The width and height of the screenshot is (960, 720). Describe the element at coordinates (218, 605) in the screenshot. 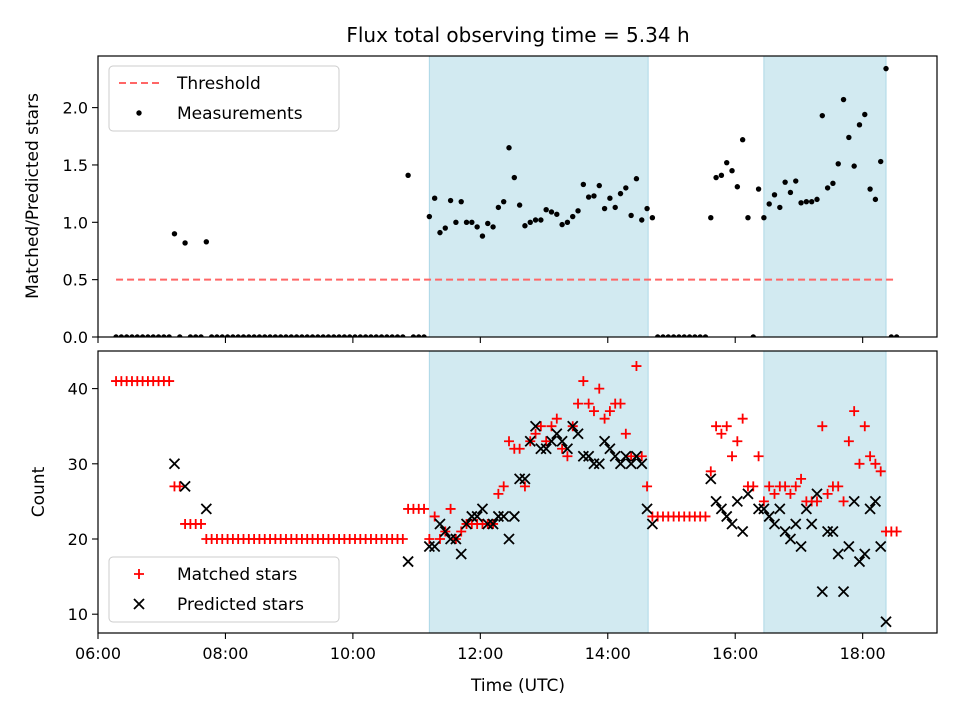

I see `legend-predicted-stars: Predicted stars` at that location.